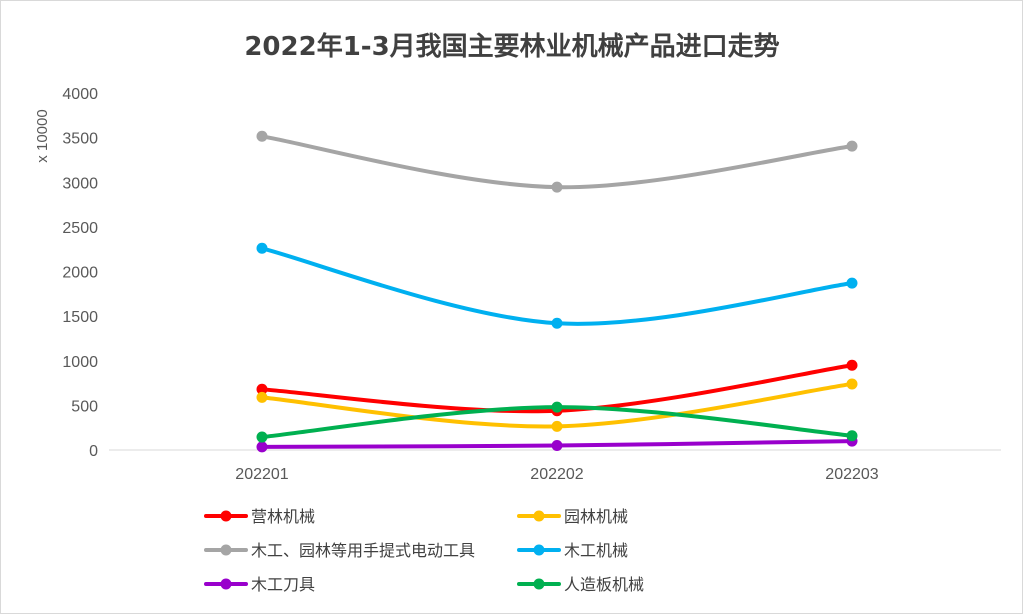 The width and height of the screenshot is (1023, 615). Describe the element at coordinates (596, 516) in the screenshot. I see `legend-label: 园林机械` at that location.